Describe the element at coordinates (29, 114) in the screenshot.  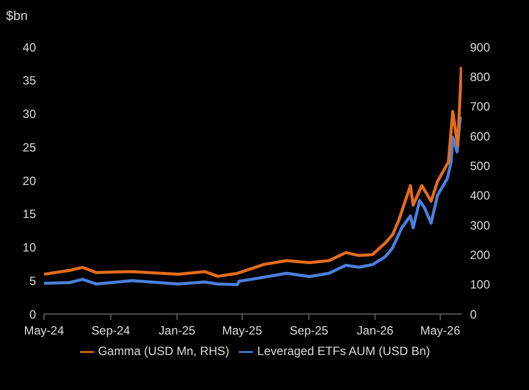
I see `y-tick-label: 30` at that location.